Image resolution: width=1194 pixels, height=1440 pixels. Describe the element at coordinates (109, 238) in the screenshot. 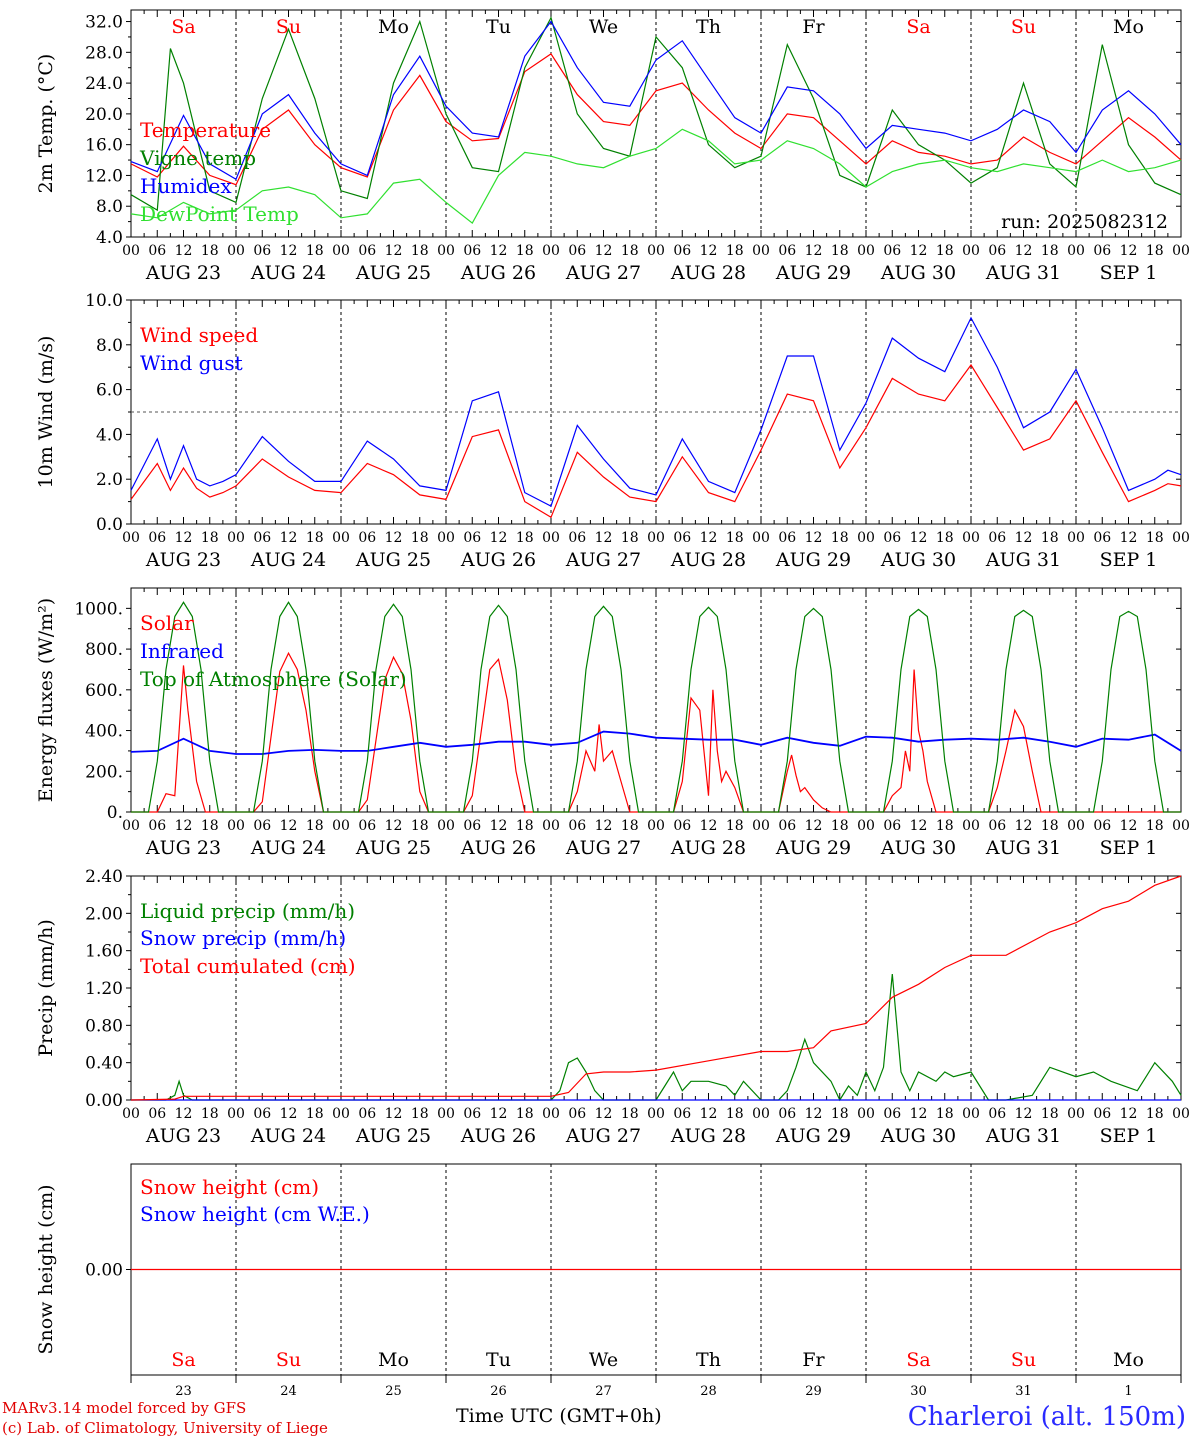

I see `y-tick-label: 4.0` at that location.